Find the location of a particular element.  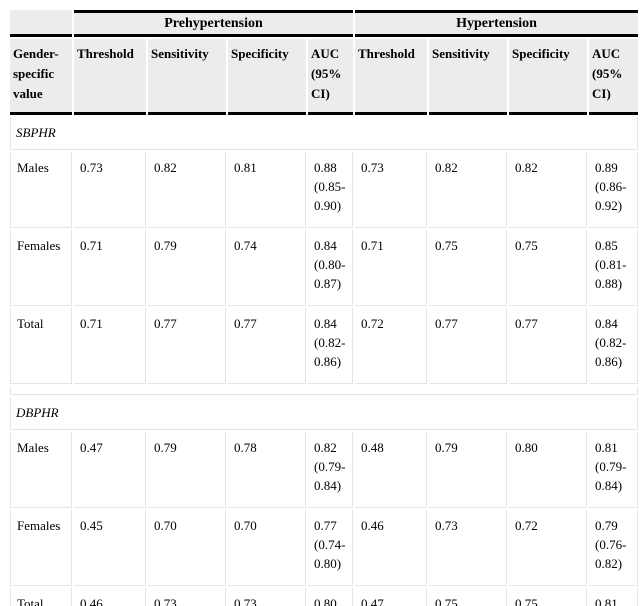

section-label-sbphr: SBPHR is located at coordinates (324, 134).